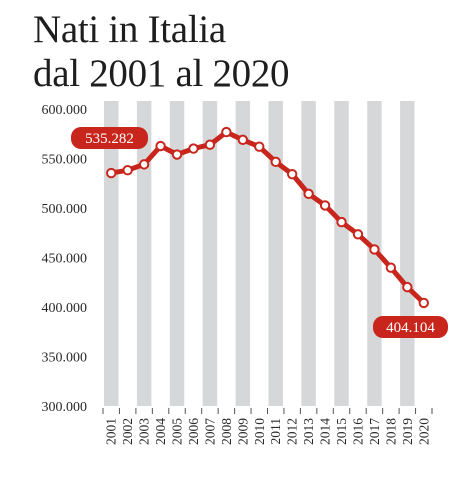  What do you see at coordinates (374, 249) in the screenshot?
I see `point-2017` at bounding box center [374, 249].